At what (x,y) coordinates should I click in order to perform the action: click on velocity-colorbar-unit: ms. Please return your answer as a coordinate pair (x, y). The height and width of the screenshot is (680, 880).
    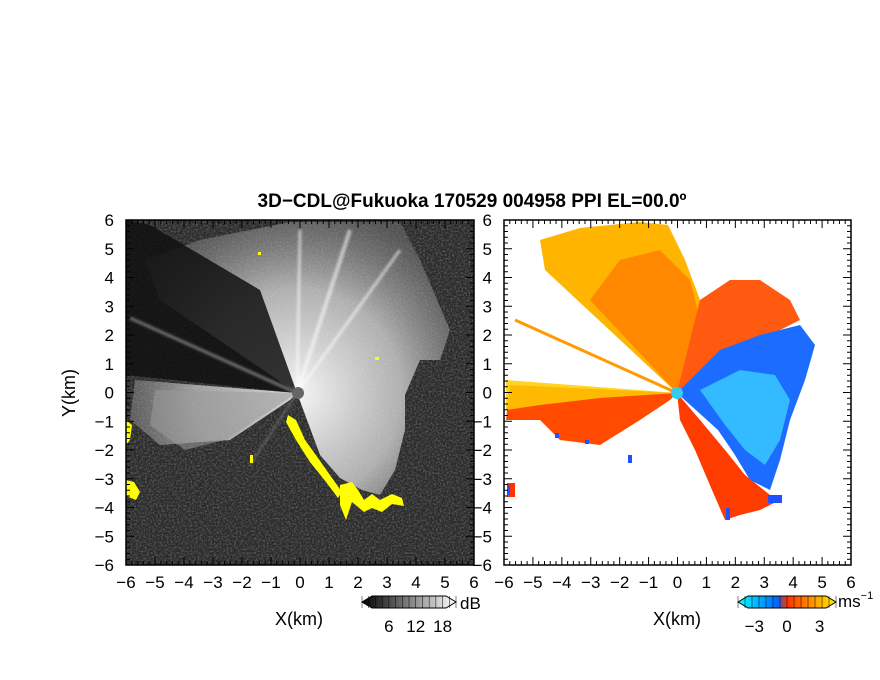
    Looking at the image, I should click on (849, 601).